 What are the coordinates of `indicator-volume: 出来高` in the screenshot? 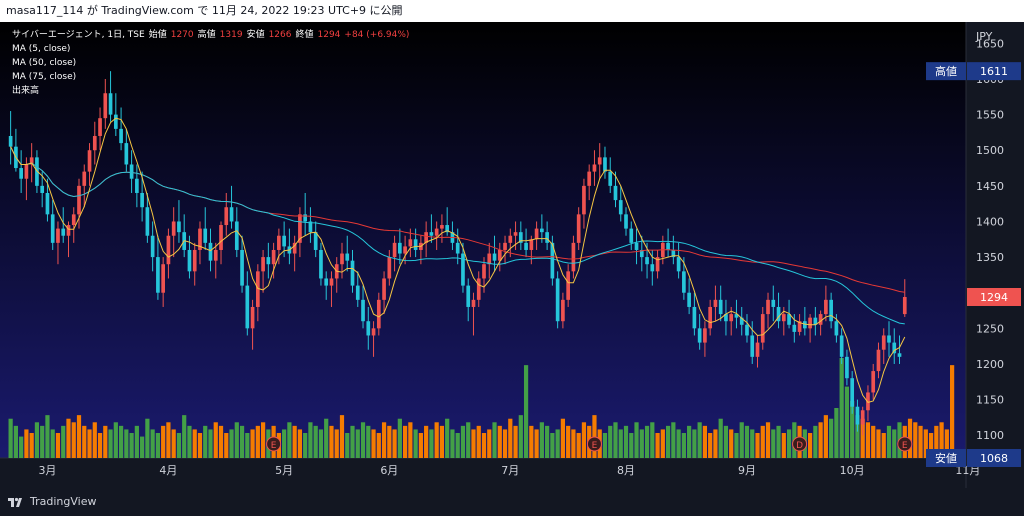 It's located at (26, 91).